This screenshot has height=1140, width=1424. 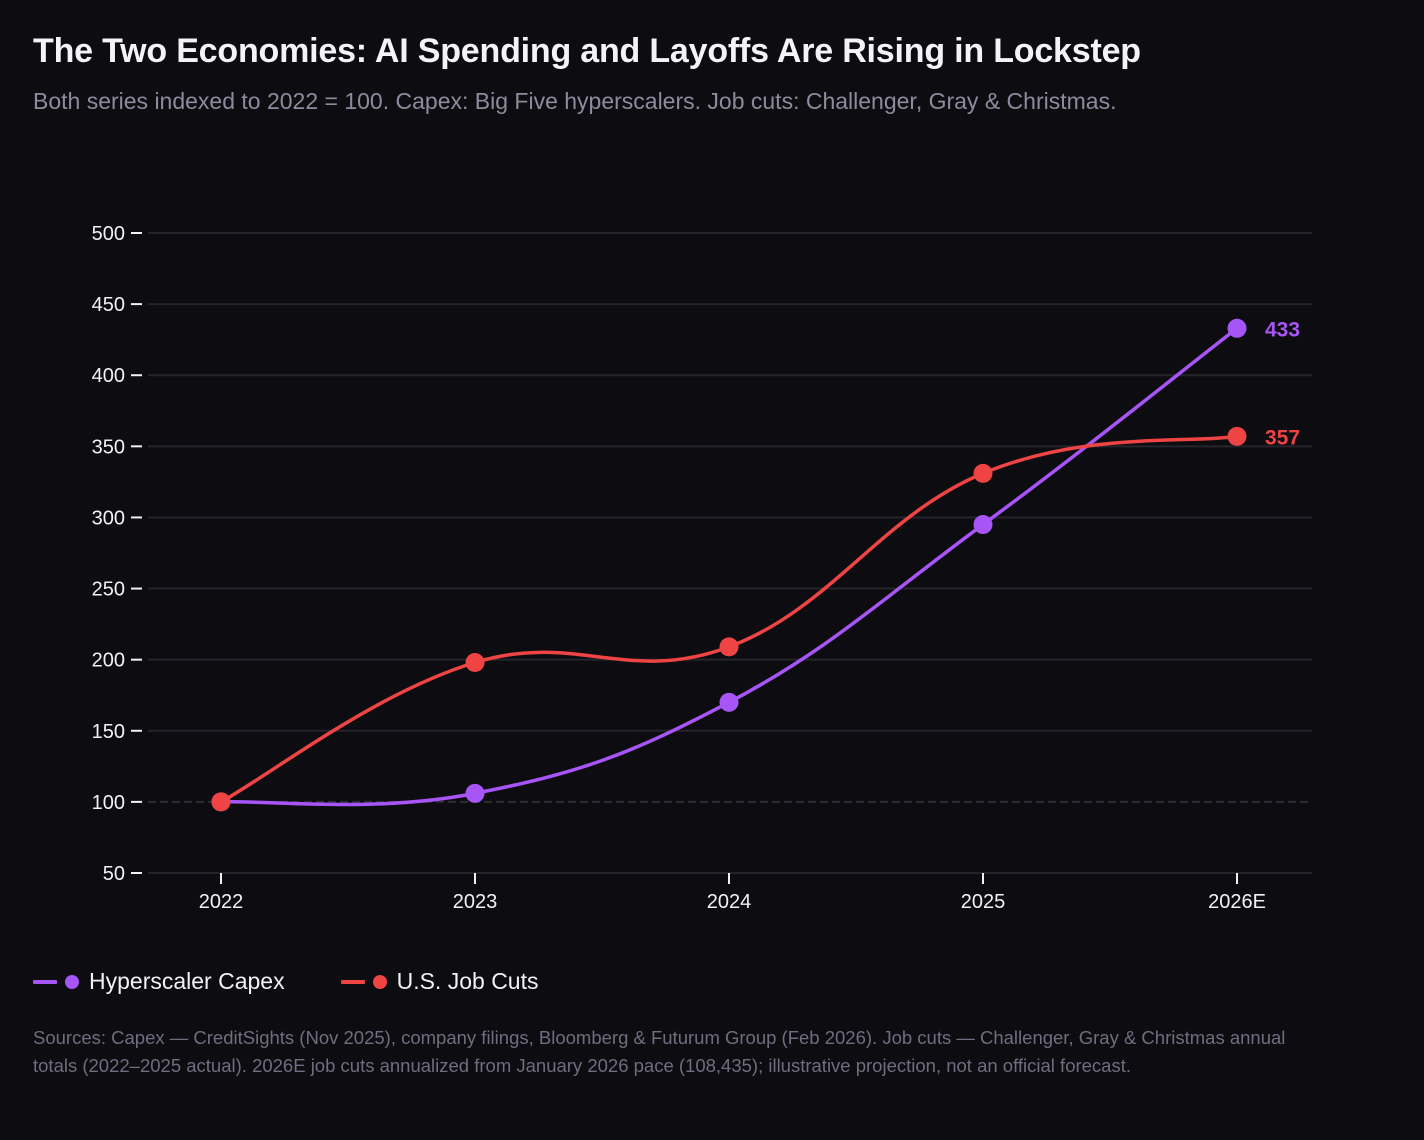 What do you see at coordinates (313, 981) in the screenshot?
I see `legend: Hyperscaler Capex U.S. Job Cuts` at bounding box center [313, 981].